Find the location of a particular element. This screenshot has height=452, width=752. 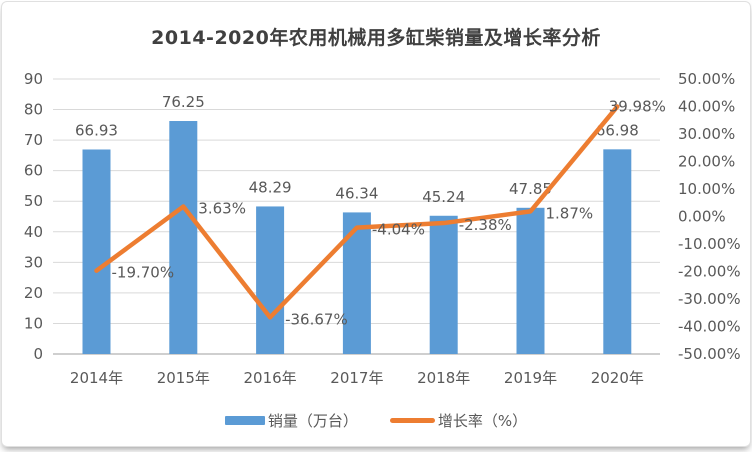

right-axis-tick-label: 0.00% is located at coordinates (702, 217).